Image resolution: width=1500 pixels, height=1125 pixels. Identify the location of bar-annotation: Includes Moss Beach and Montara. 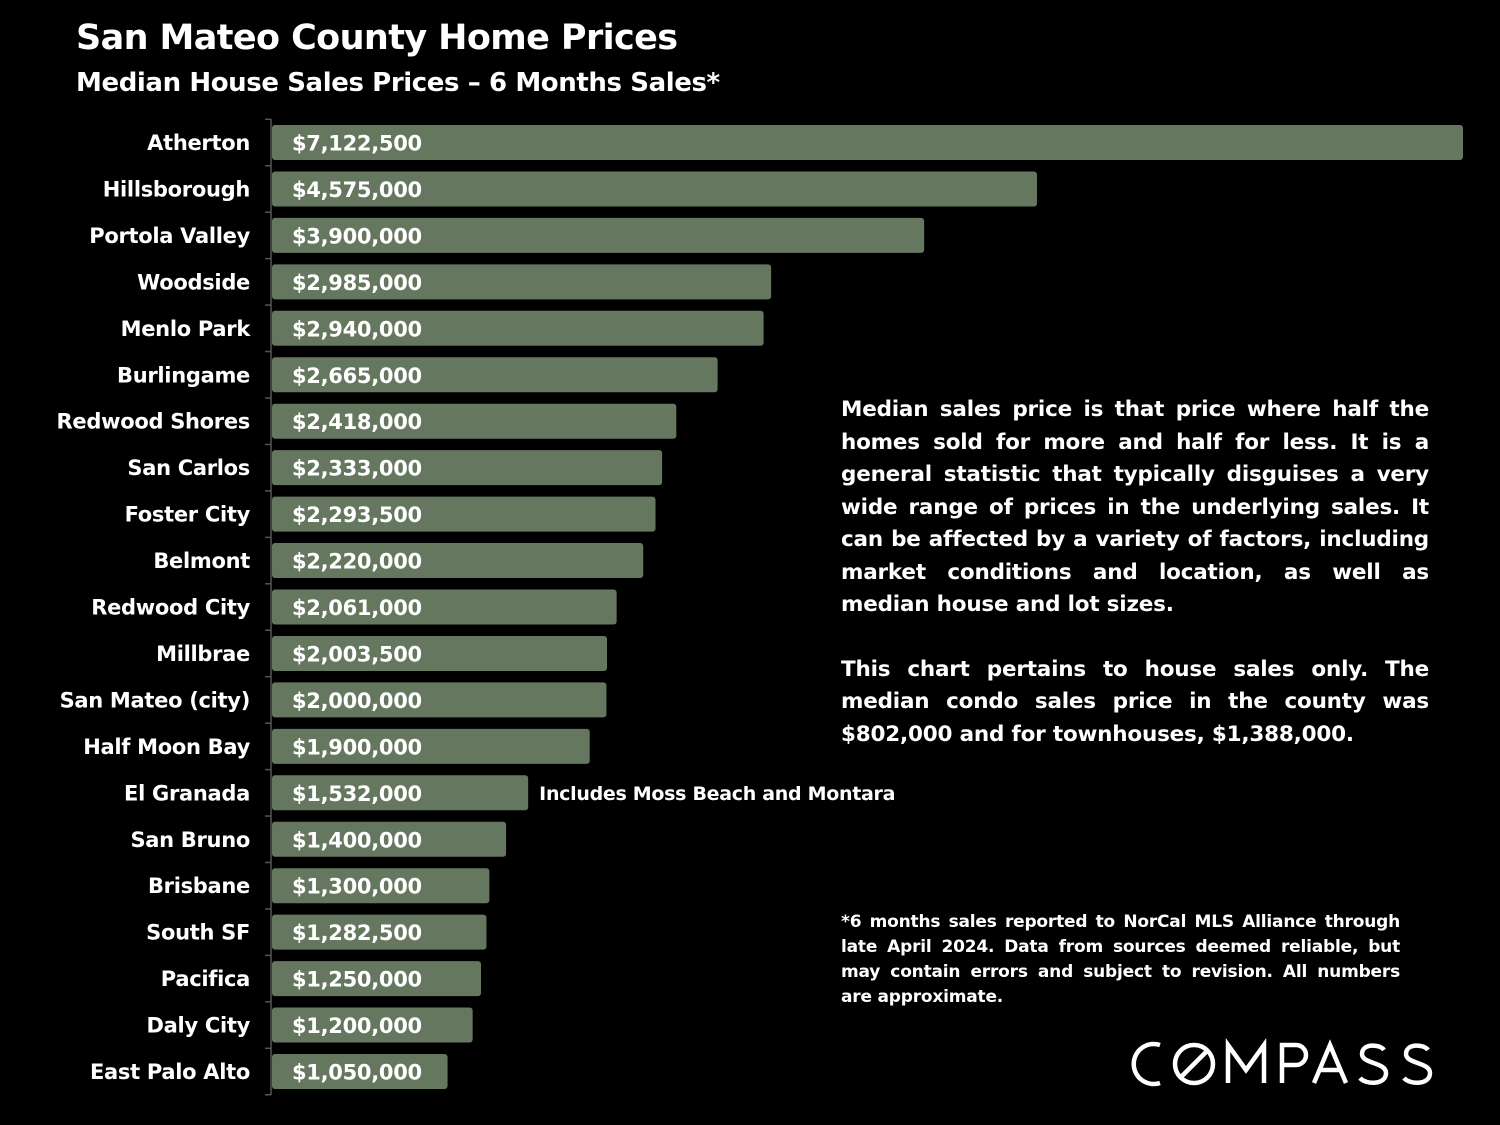
(717, 794).